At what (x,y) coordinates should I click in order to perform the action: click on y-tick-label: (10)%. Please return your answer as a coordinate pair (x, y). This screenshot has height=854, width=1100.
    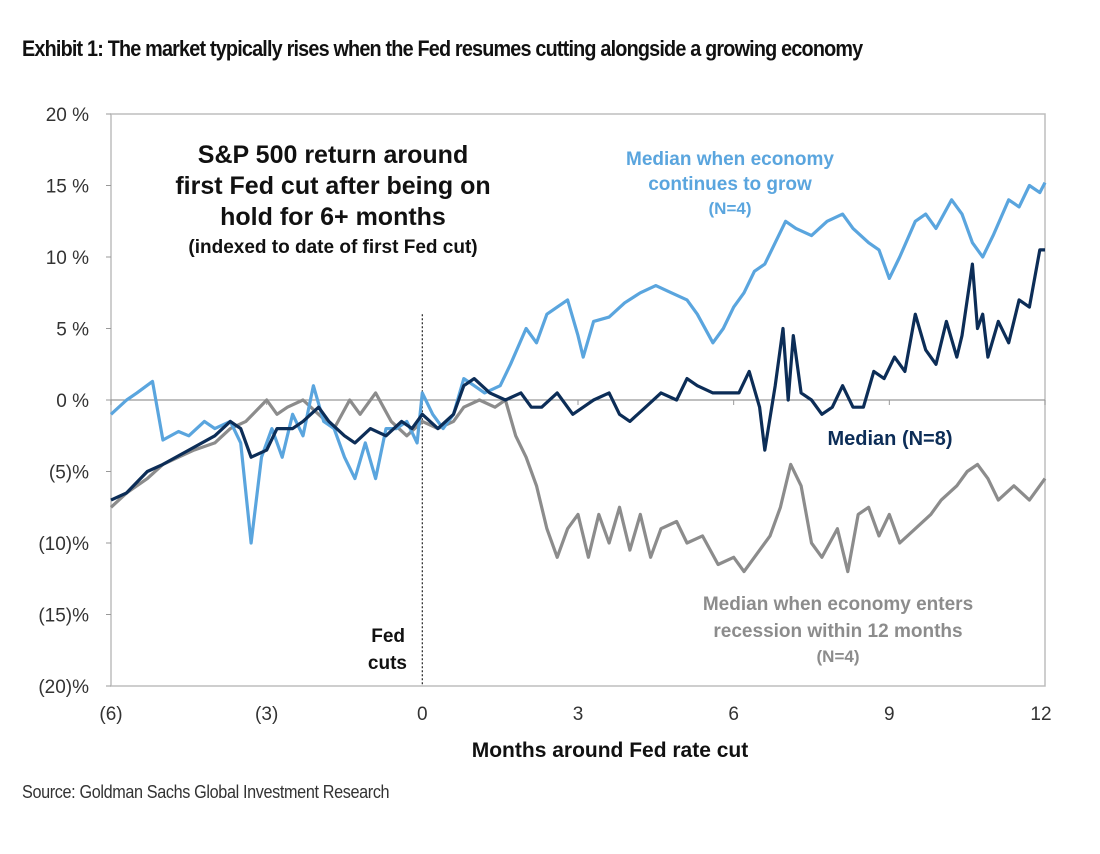
    Looking at the image, I should click on (63, 544).